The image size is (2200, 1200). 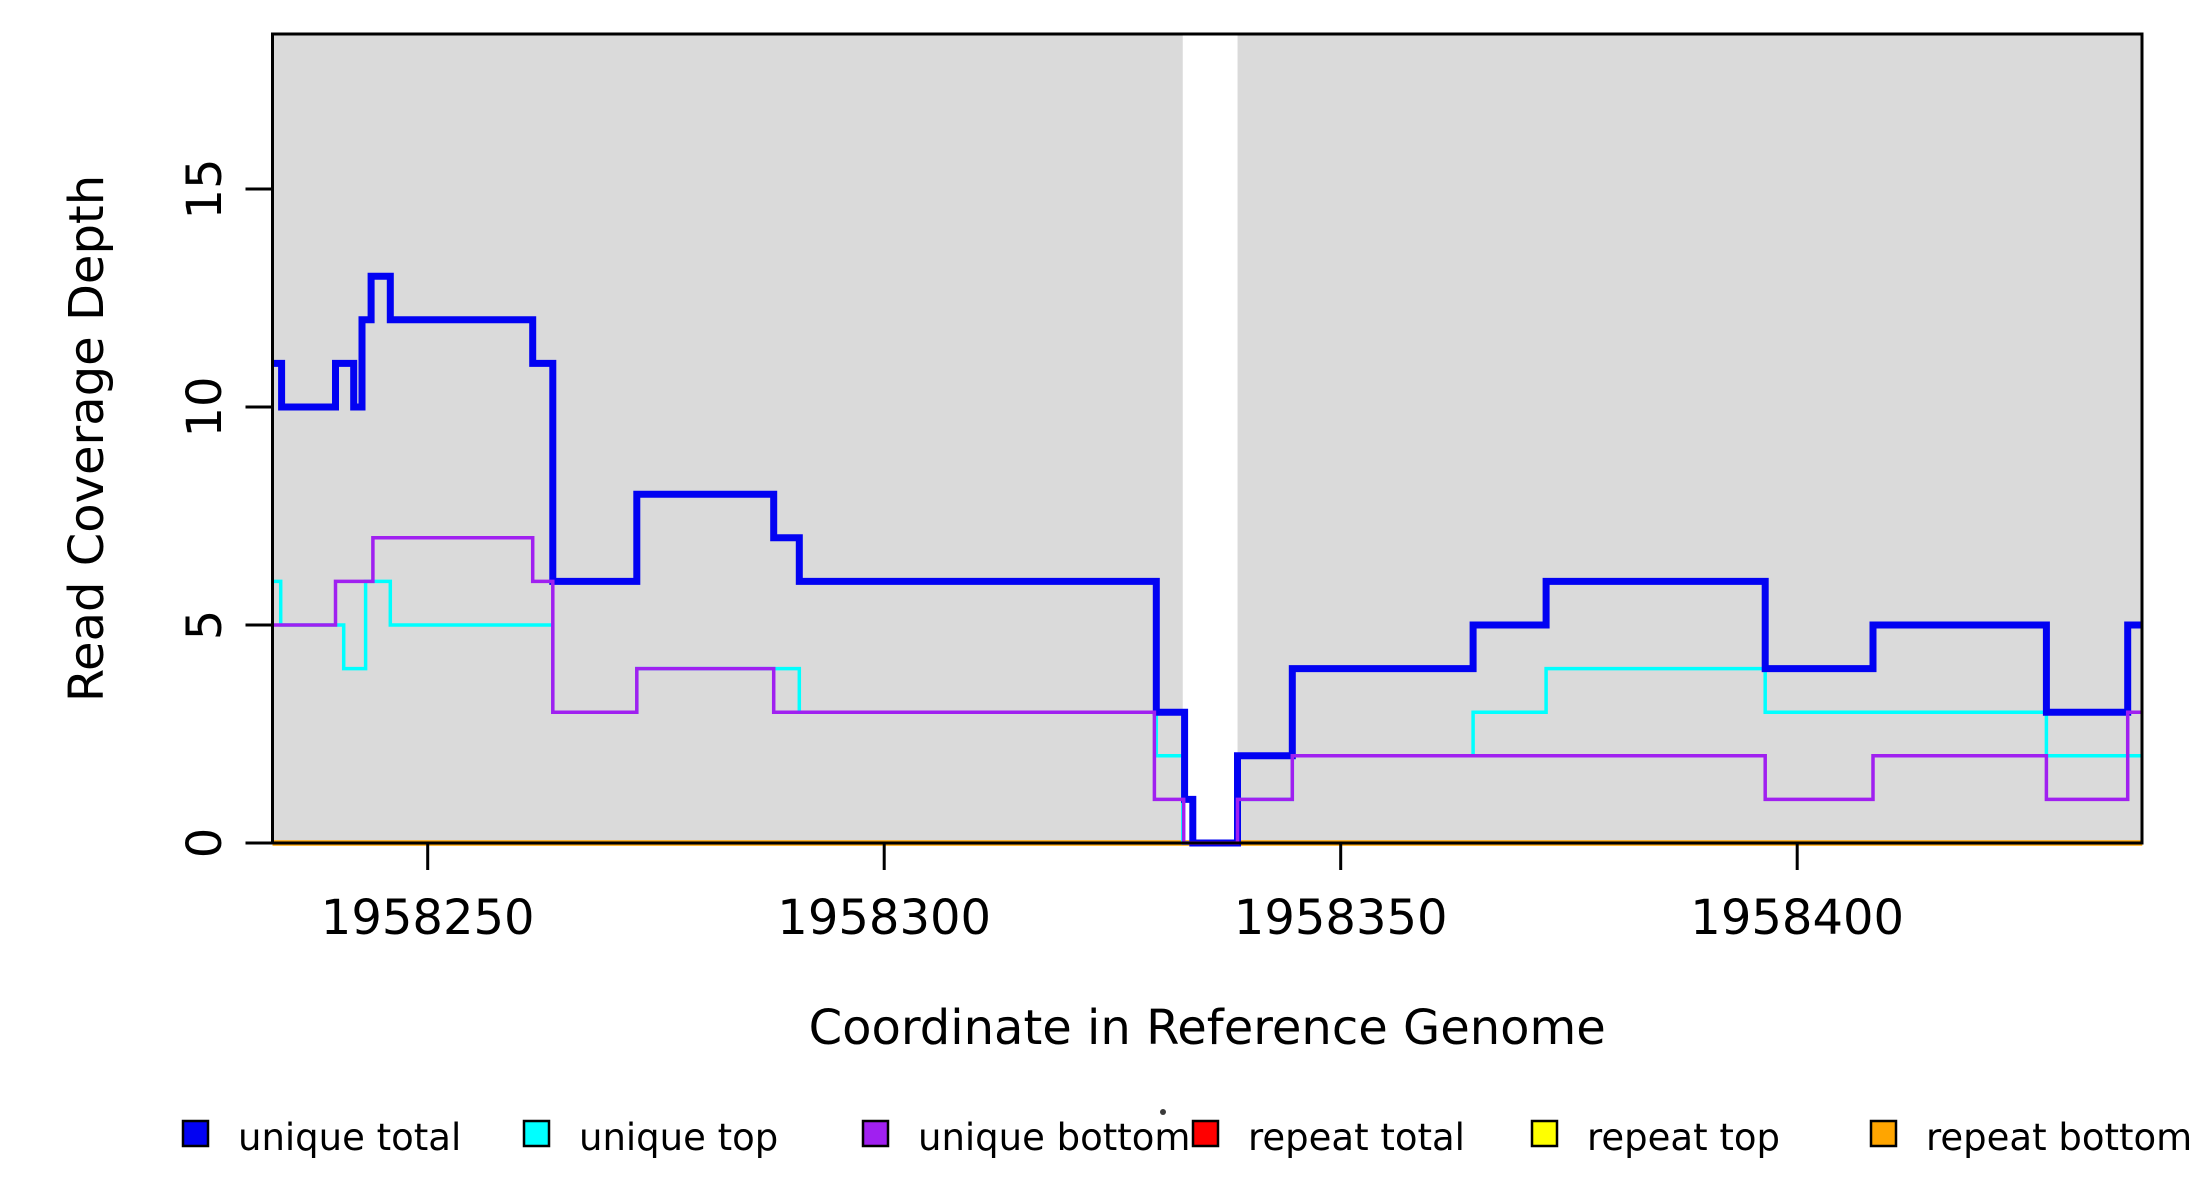 I want to click on legend-swatch-unique-top, so click(x=536, y=1133).